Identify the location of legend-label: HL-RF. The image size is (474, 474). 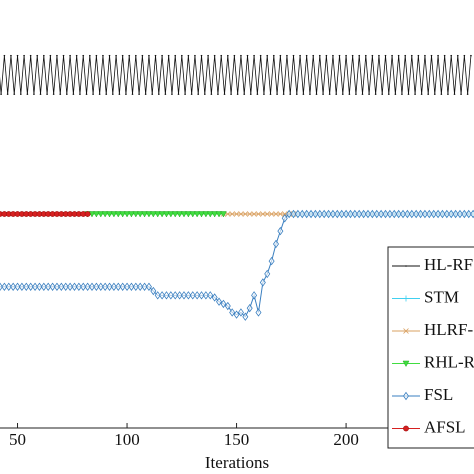
(448, 264).